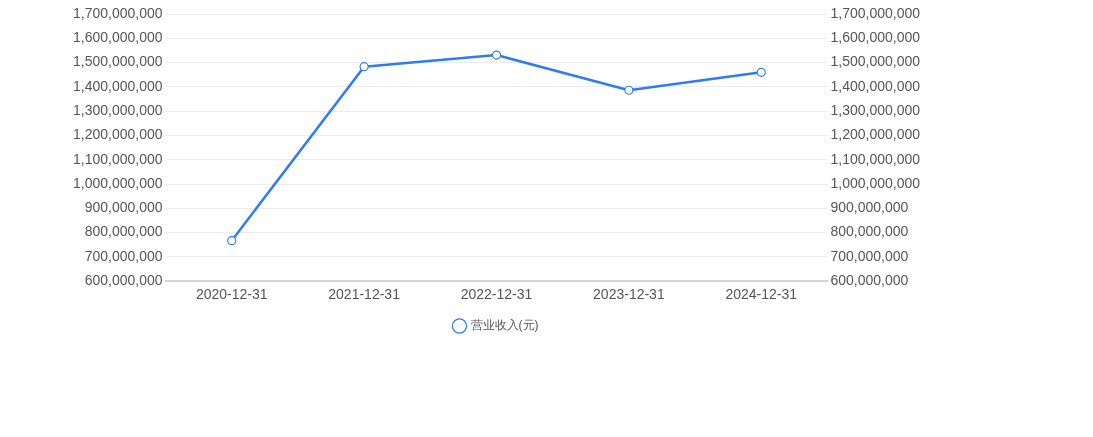  Describe the element at coordinates (629, 294) in the screenshot. I see `x-tick-label: 2023-12-31` at that location.